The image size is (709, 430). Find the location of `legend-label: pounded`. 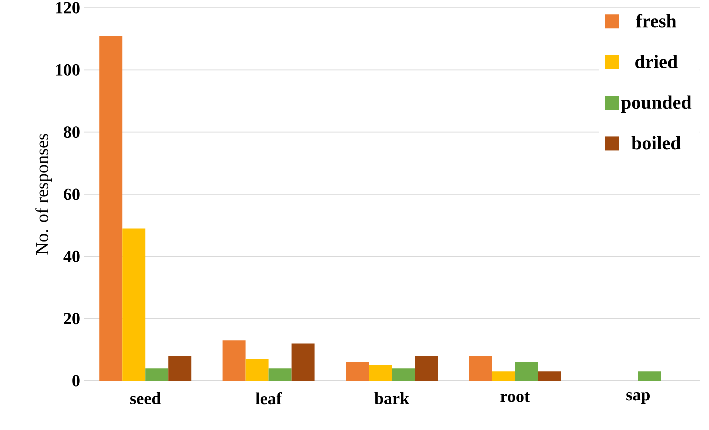

legend-label: pounded is located at coordinates (656, 104).